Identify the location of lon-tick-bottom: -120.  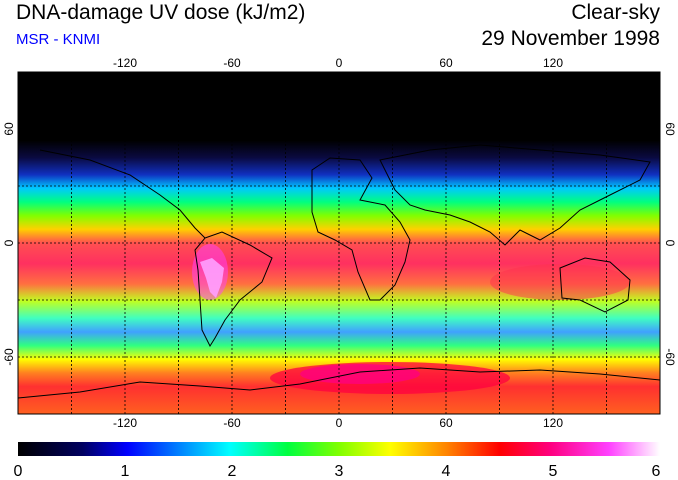
(125, 423).